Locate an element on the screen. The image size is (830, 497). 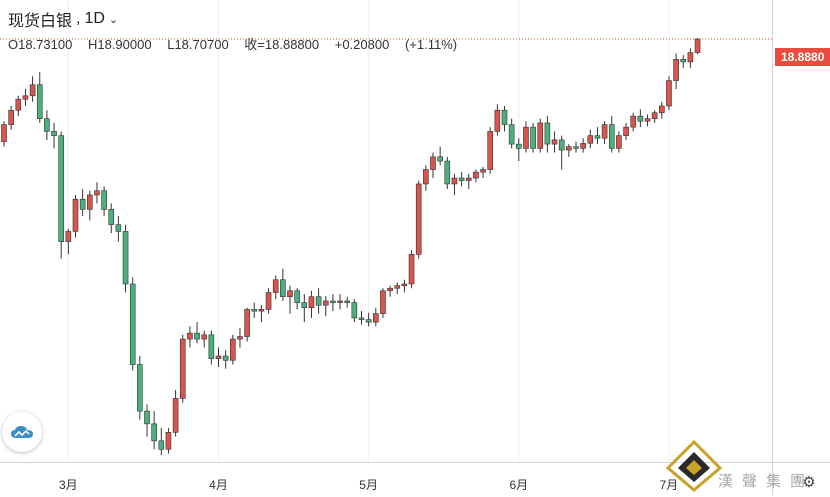
x-tick-label: 3月 is located at coordinates (68, 485).